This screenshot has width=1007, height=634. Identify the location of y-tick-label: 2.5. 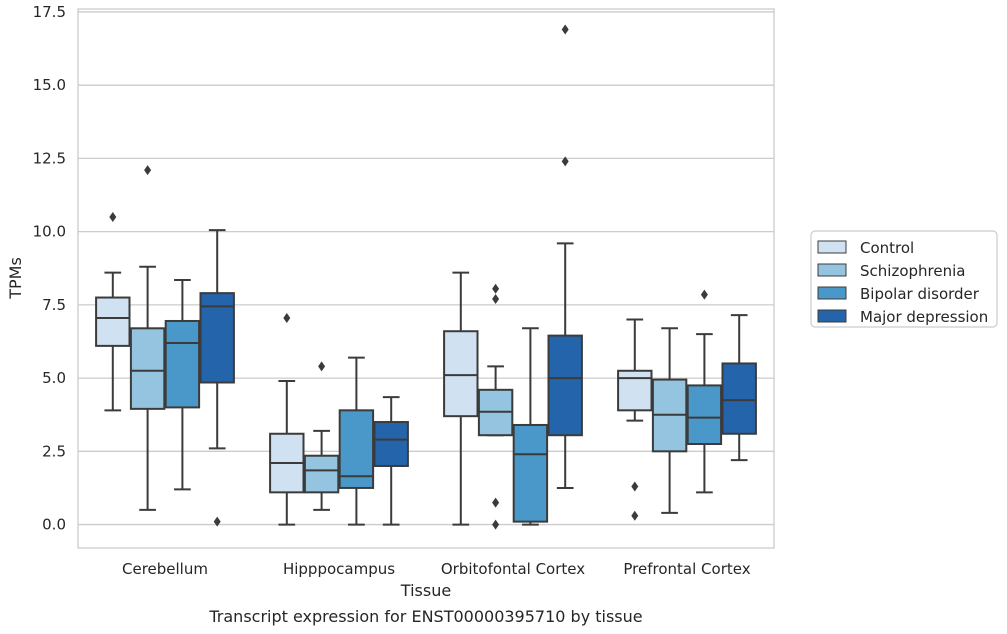
(54, 451).